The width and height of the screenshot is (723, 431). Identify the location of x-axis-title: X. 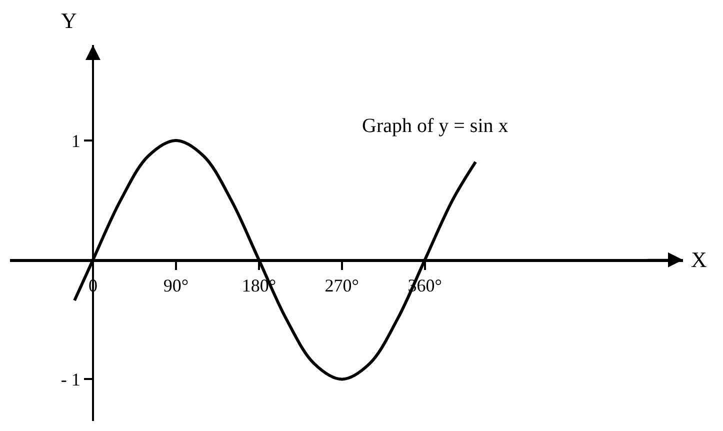
(699, 259).